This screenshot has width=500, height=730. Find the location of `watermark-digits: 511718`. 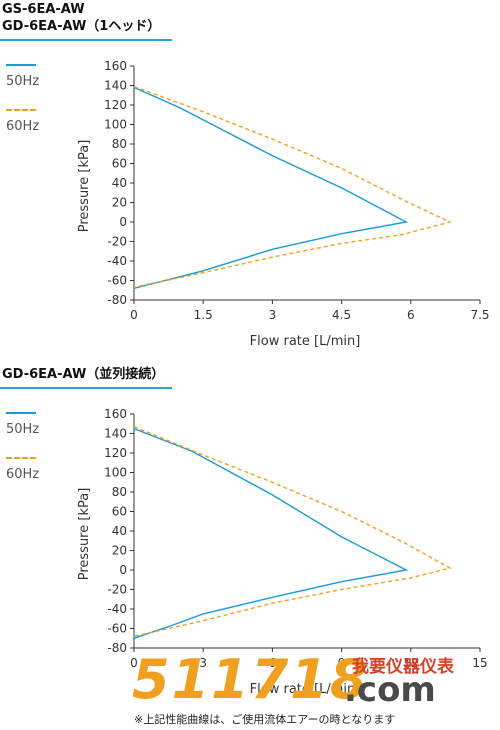

watermark-digits: 511718 is located at coordinates (251, 679).